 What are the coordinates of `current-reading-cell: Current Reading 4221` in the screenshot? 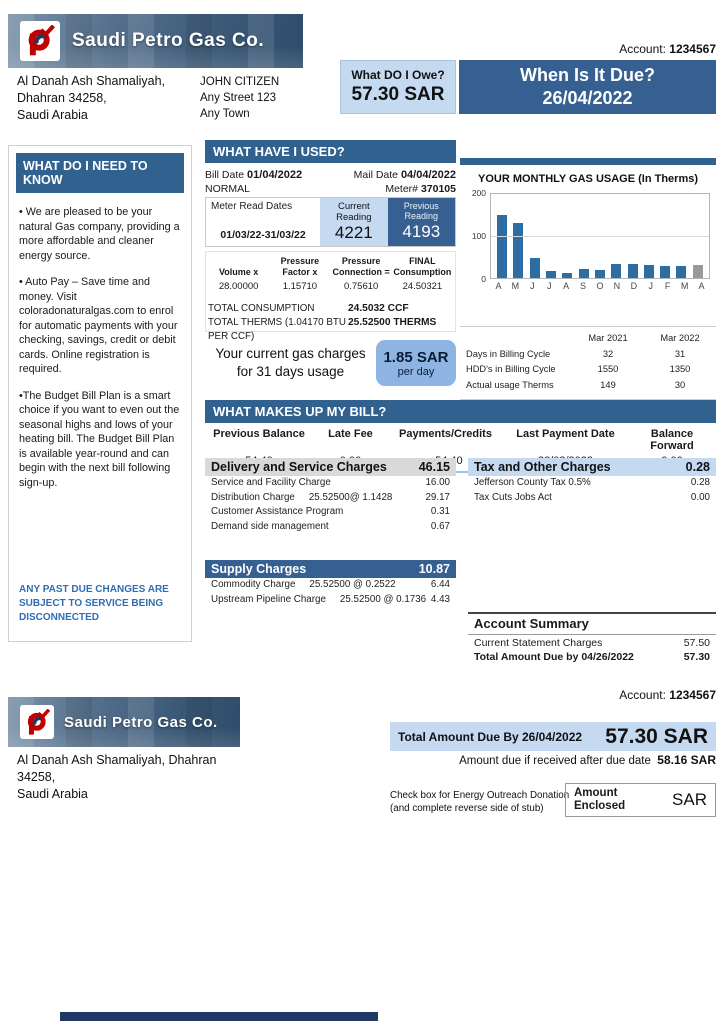 It's located at (354, 222).